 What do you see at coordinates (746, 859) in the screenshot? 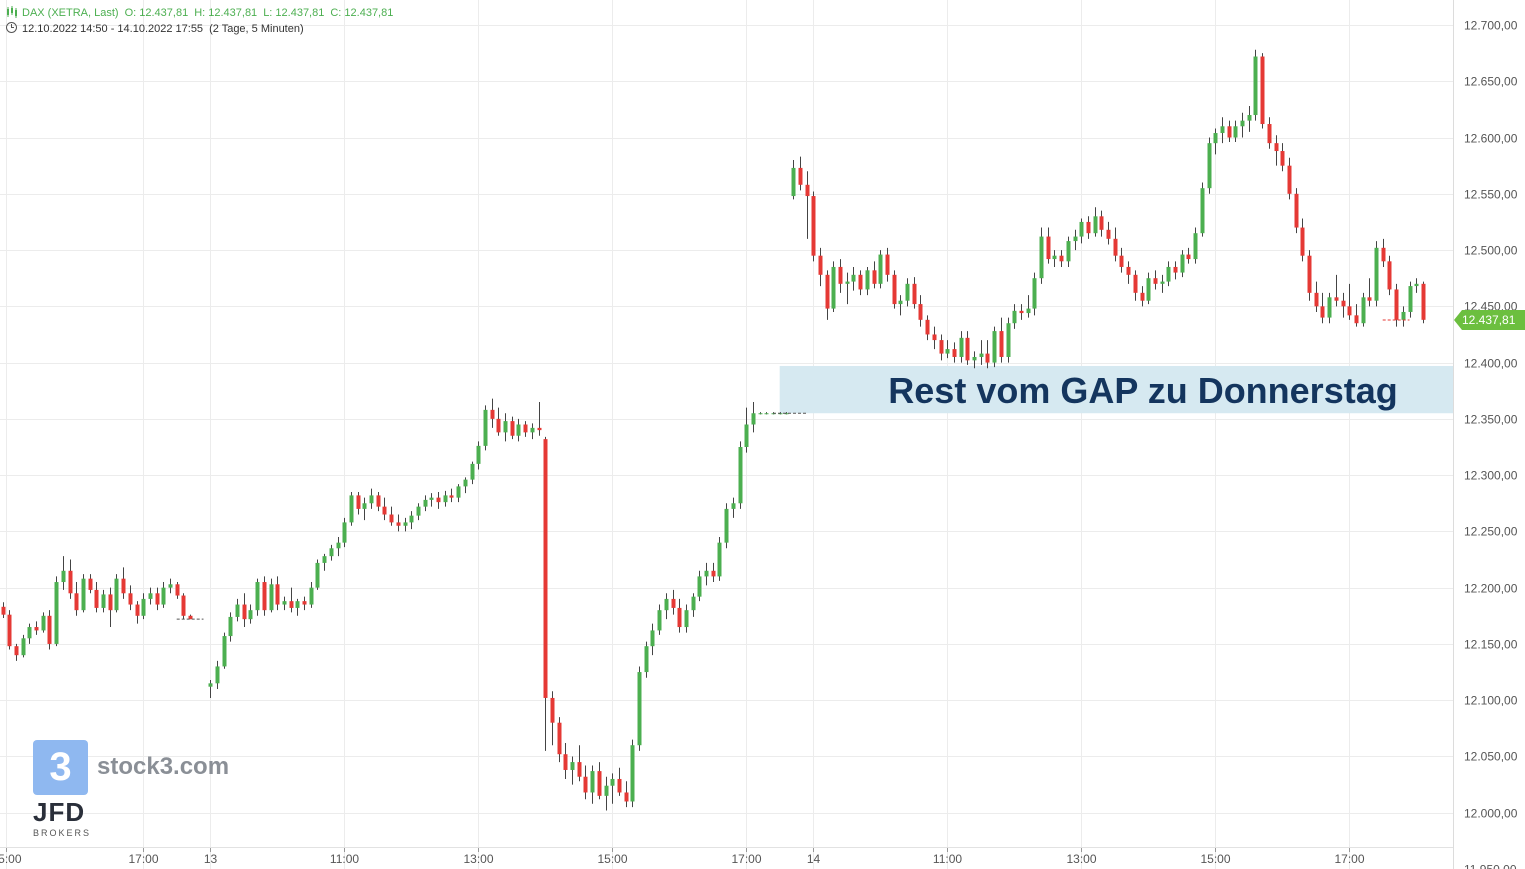
I see `time-tick-label: 17:00` at bounding box center [746, 859].